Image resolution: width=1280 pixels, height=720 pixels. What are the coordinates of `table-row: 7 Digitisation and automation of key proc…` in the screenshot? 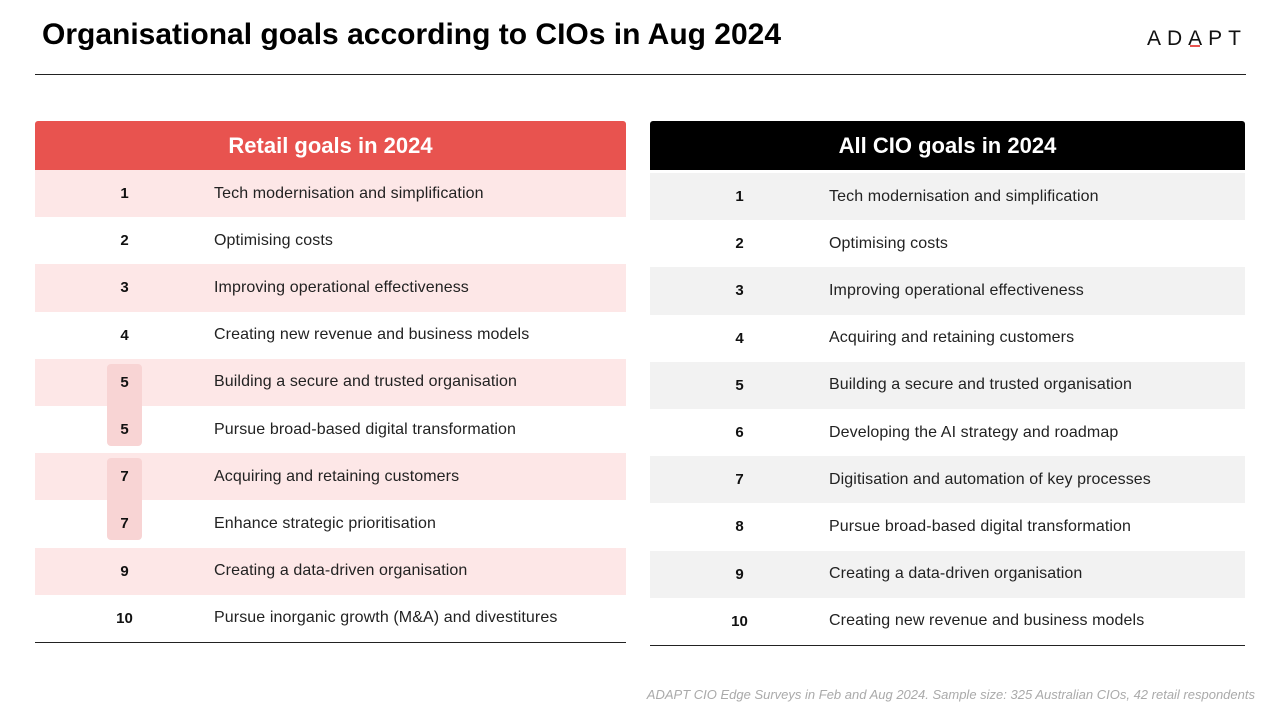 It's located at (947, 480).